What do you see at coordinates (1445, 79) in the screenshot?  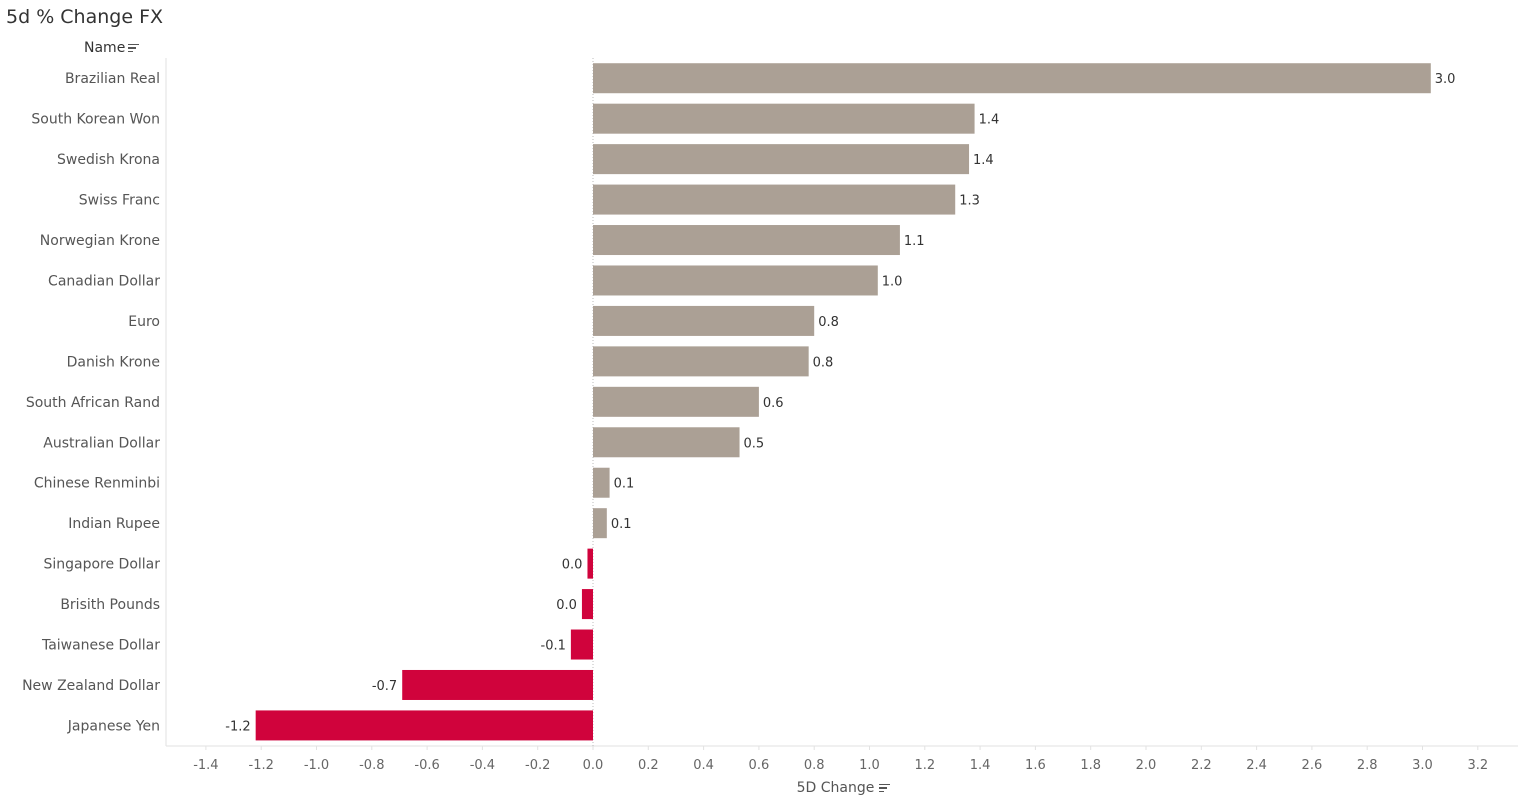 I see `data-label: 3.0` at bounding box center [1445, 79].